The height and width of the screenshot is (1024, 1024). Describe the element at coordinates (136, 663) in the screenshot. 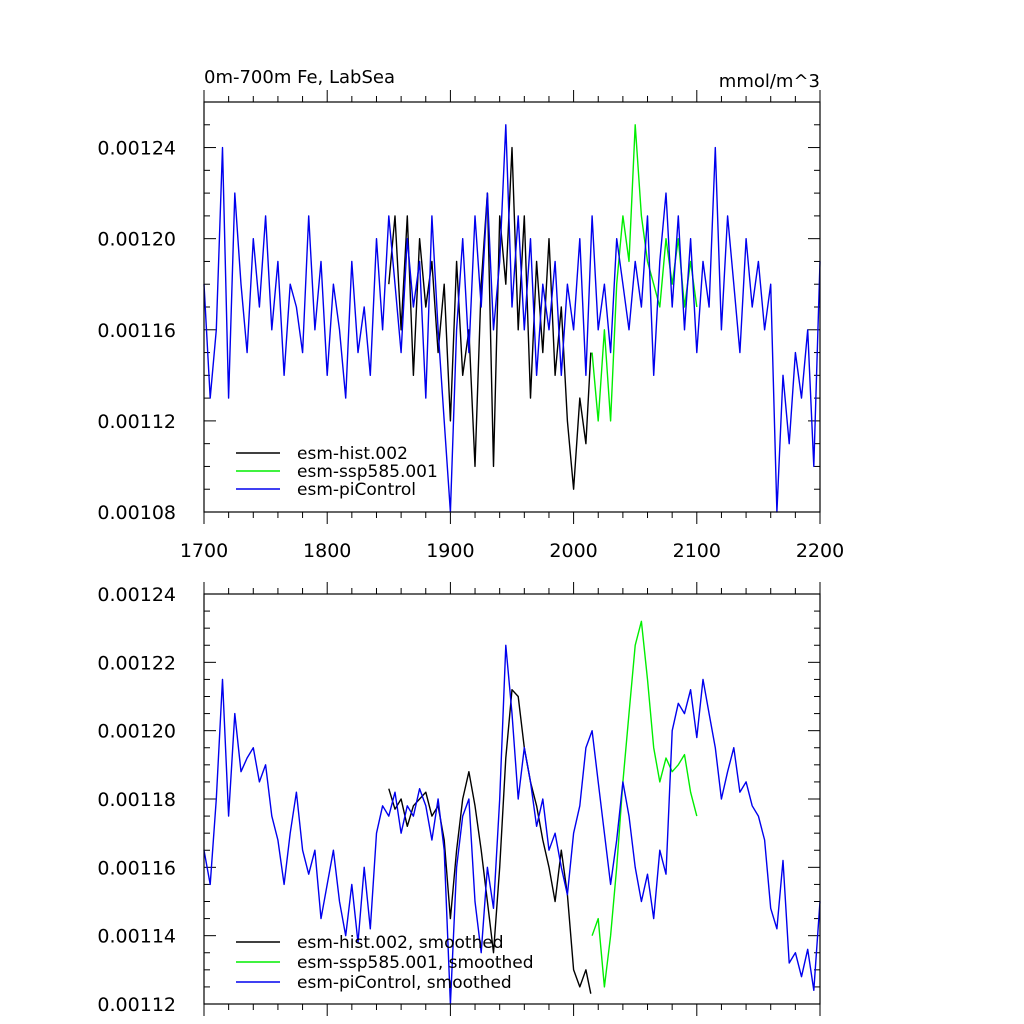

I see `bottom-y-tick-label: 0.00122` at that location.